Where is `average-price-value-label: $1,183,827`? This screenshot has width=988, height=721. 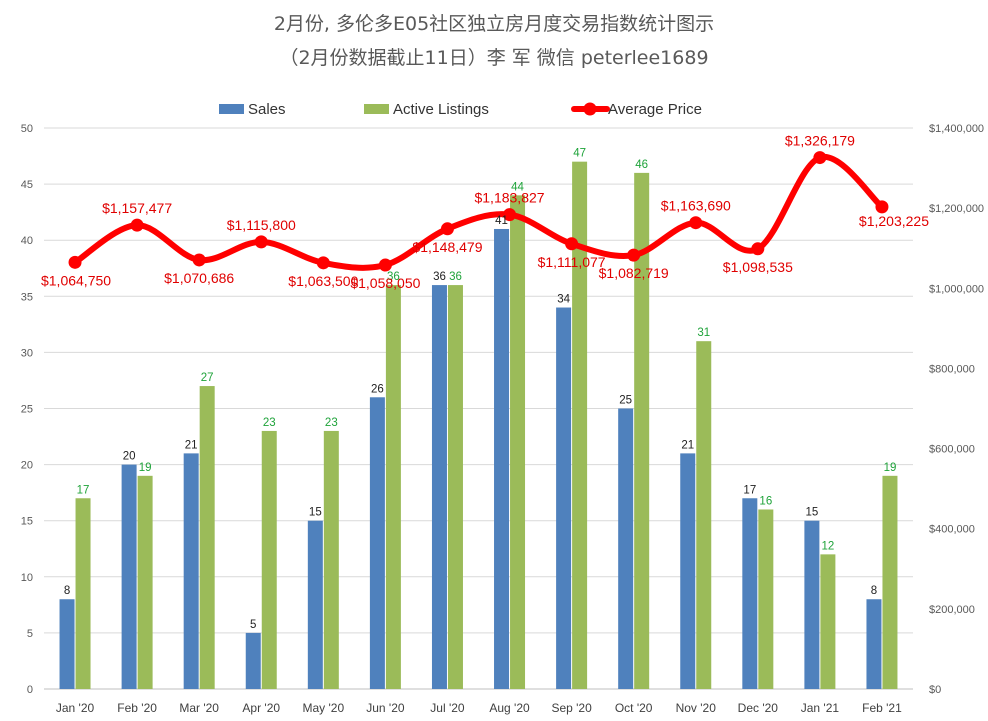 average-price-value-label: $1,183,827 is located at coordinates (509, 198).